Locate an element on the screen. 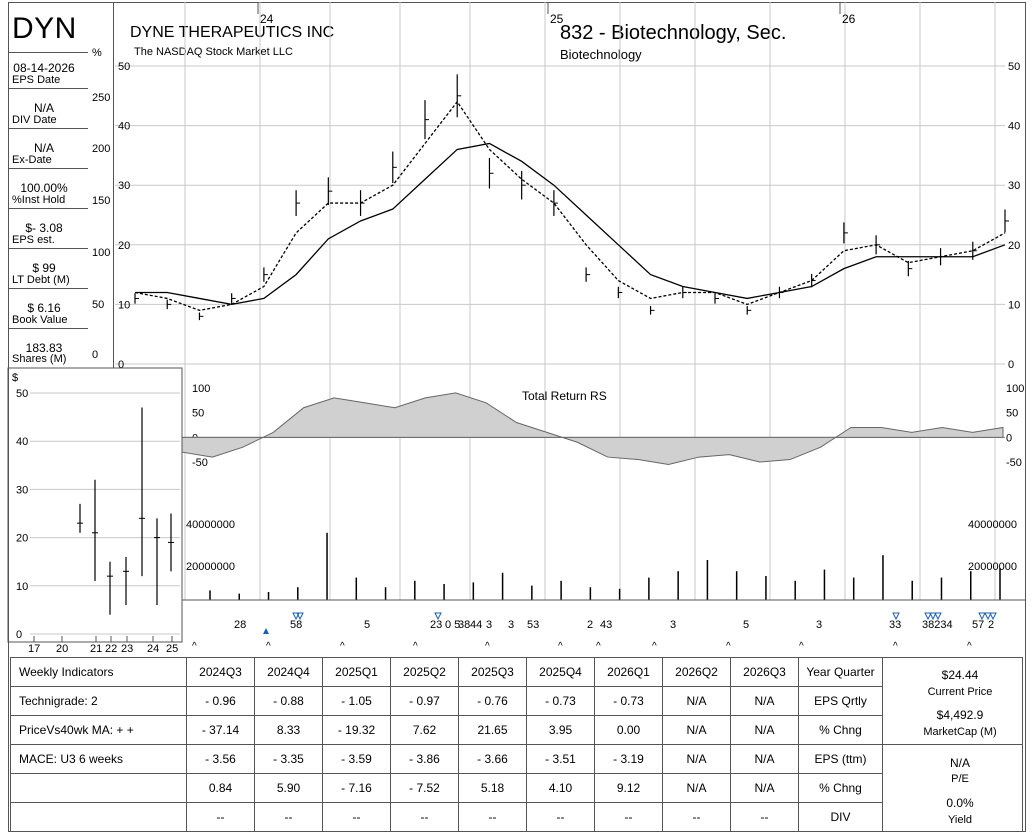 The width and height of the screenshot is (1032, 840). div-date-label: DIV Date is located at coordinates (34, 120).